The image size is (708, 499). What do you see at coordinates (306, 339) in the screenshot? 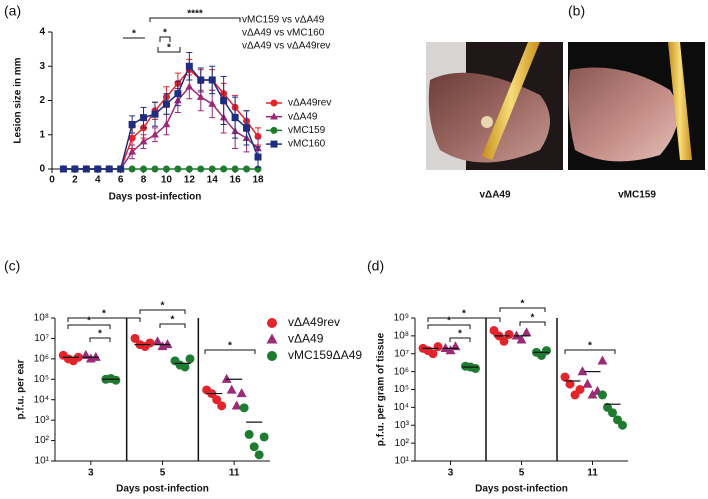
I see `legend-label: vΔA49` at bounding box center [306, 339].